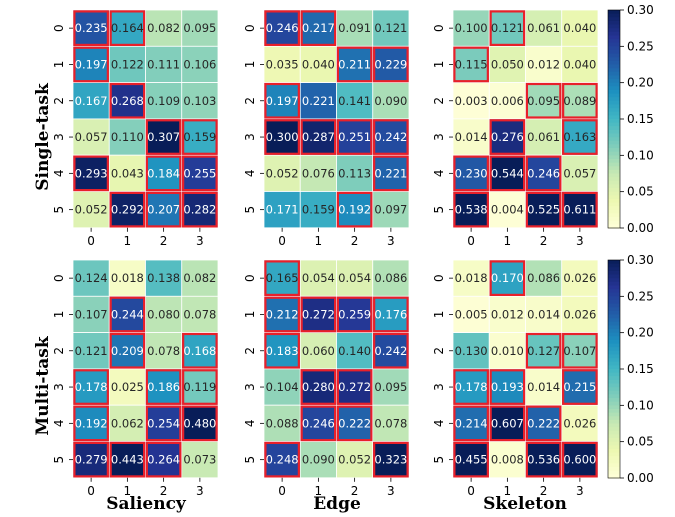  Describe the element at coordinates (282, 351) in the screenshot. I see `cell-value-label: 0.183` at that location.